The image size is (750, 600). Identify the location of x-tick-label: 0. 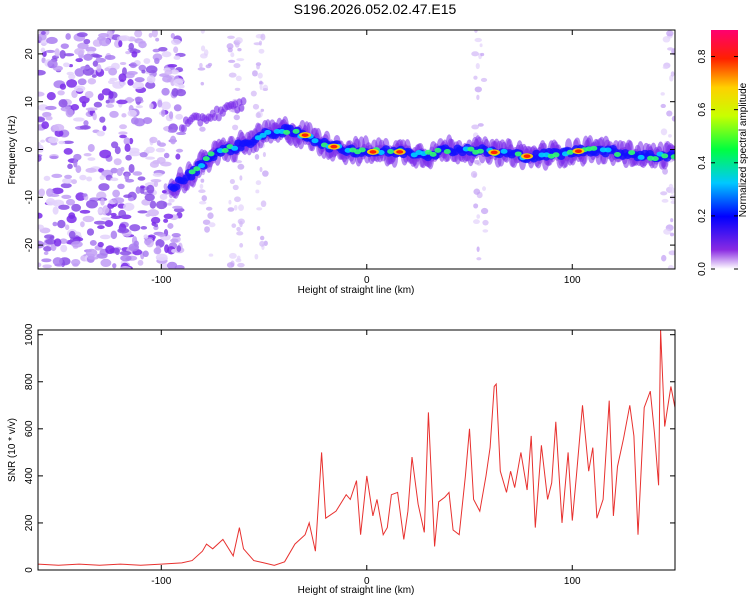
(367, 280).